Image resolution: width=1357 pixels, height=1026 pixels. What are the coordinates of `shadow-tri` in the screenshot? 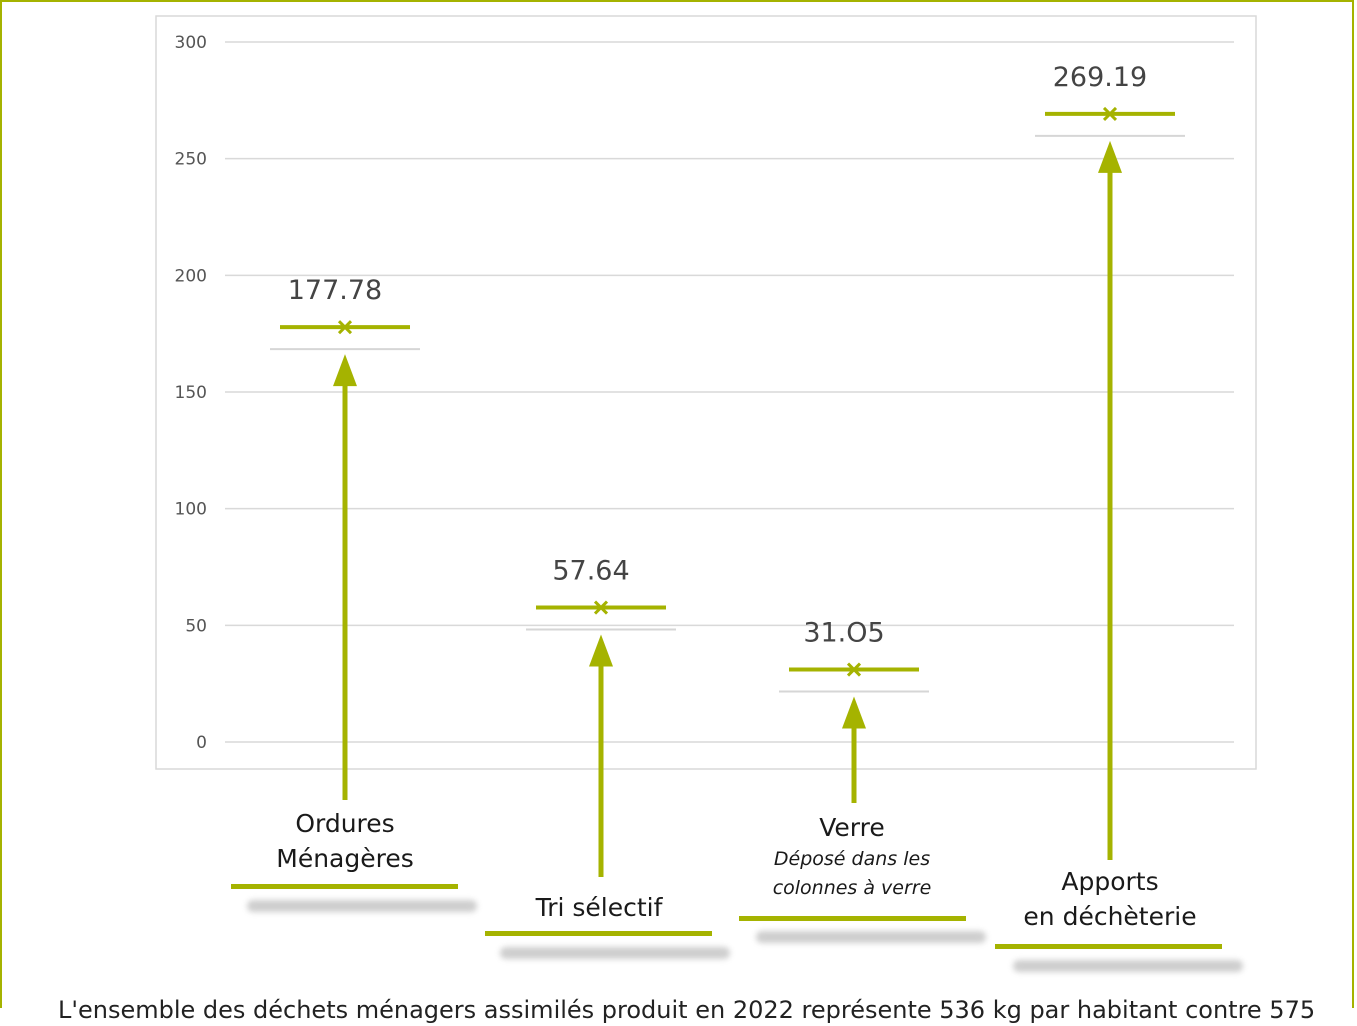 It's located at (615, 953).